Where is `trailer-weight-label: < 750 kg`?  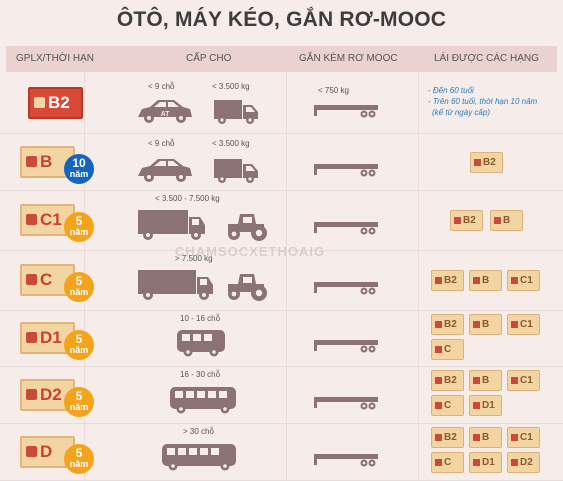
trailer-weight-label: < 750 kg is located at coordinates (333, 90).